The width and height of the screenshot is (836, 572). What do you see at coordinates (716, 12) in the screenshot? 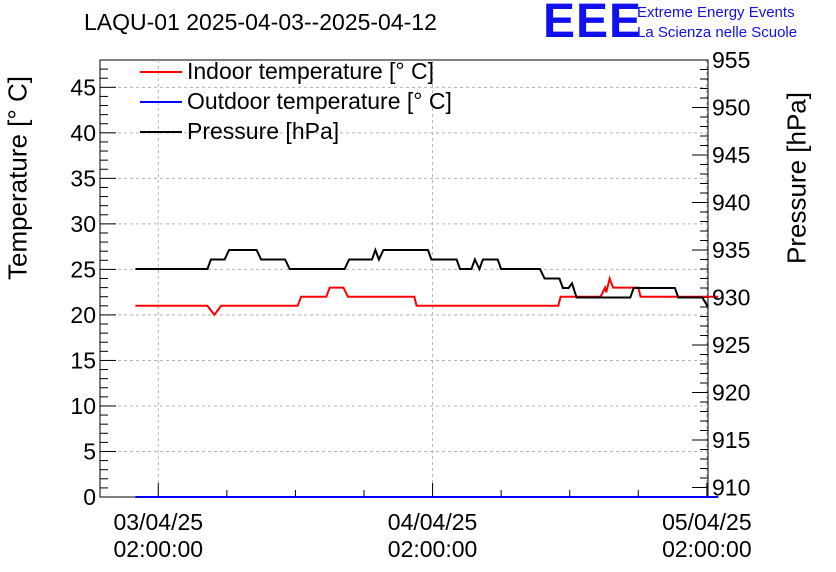
I see `logo-line-1: Extreme Energy Events` at bounding box center [716, 12].